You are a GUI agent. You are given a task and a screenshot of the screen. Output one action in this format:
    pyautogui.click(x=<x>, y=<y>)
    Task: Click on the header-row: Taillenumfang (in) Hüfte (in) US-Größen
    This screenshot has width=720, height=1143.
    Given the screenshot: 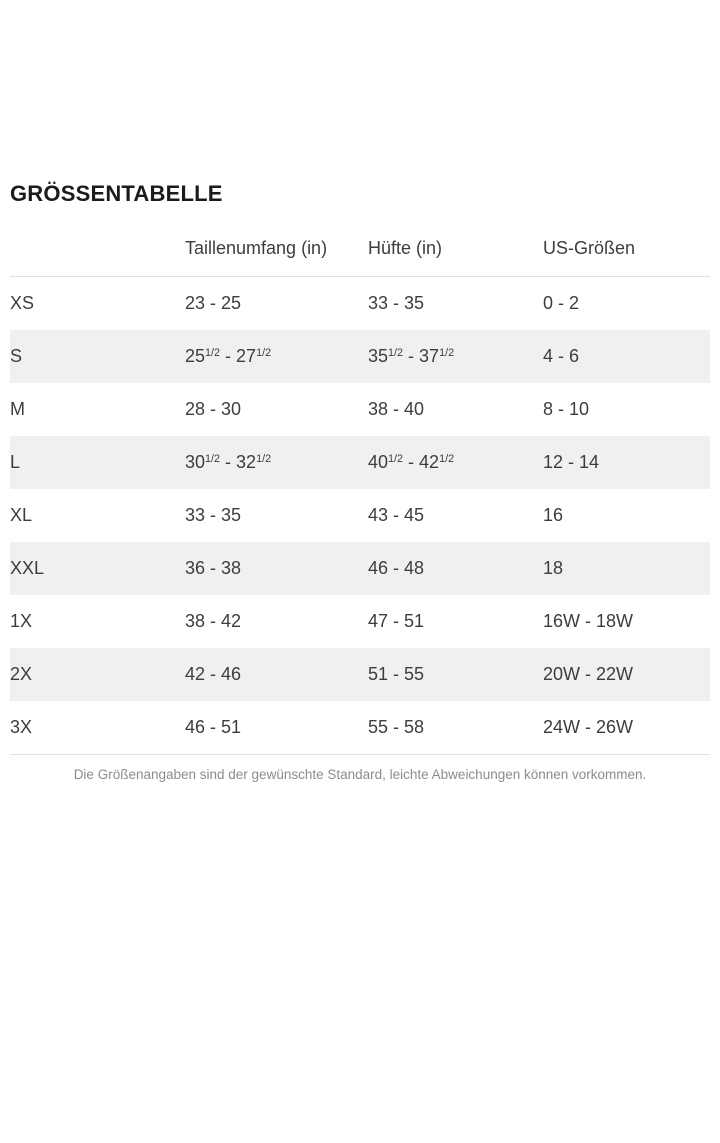 What is the action you would take?
    pyautogui.click(x=360, y=241)
    